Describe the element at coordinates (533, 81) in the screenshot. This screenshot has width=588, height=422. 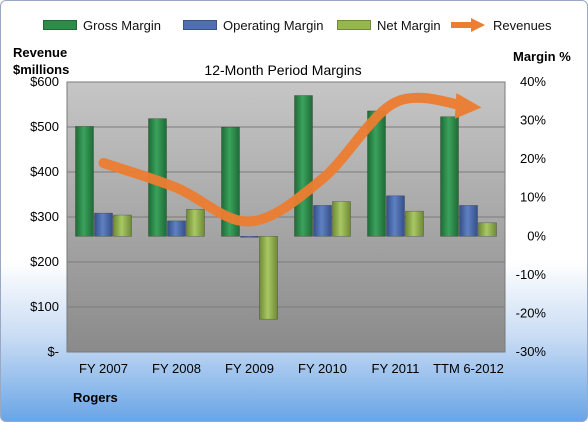
I see `right-tick-label: 40%` at that location.